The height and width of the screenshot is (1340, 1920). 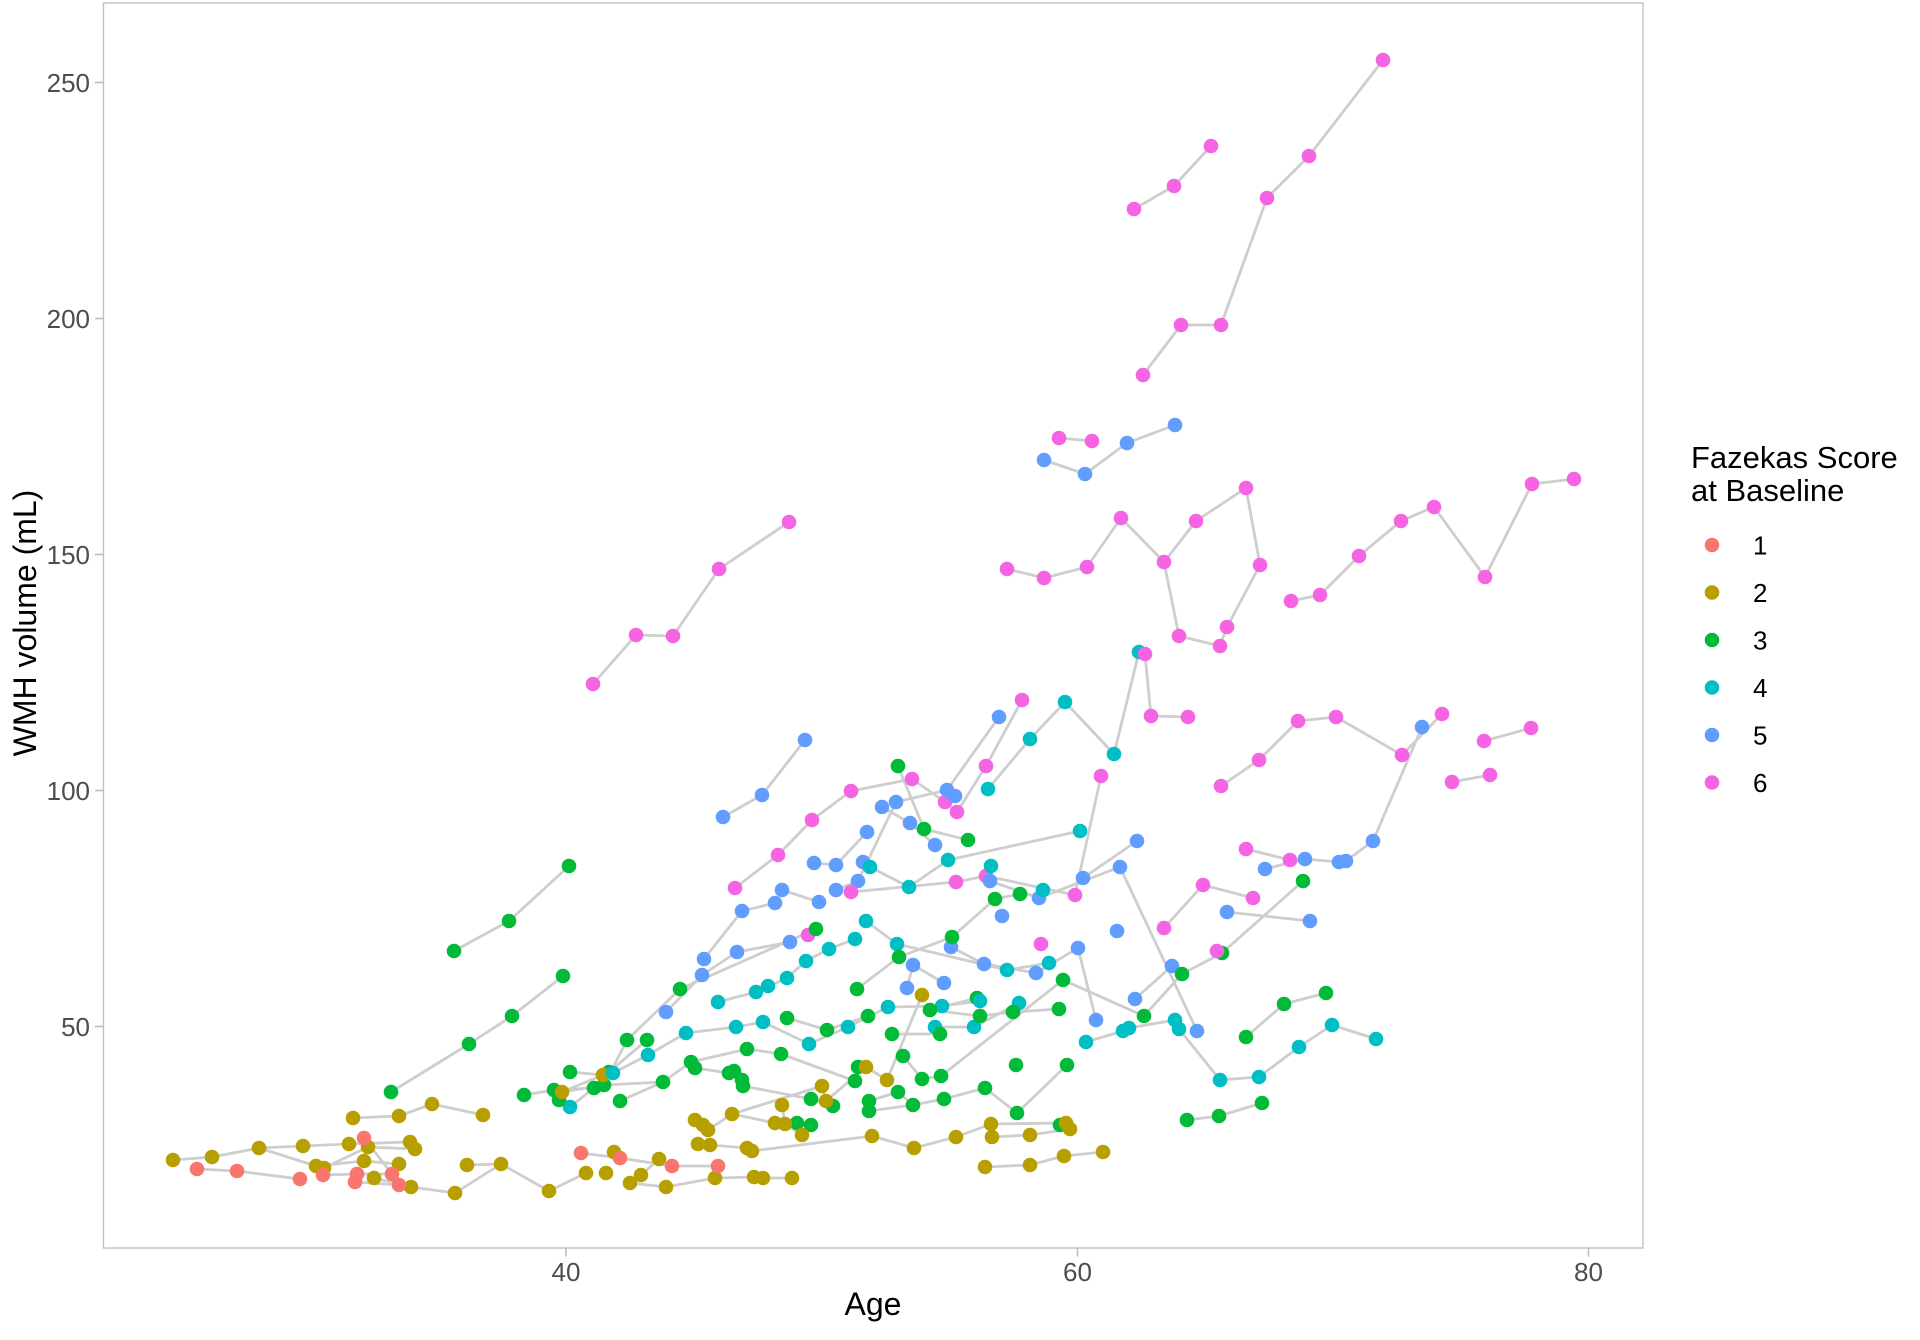 What do you see at coordinates (1077, 1272) in the screenshot?
I see `svg-text: 60` at bounding box center [1077, 1272].